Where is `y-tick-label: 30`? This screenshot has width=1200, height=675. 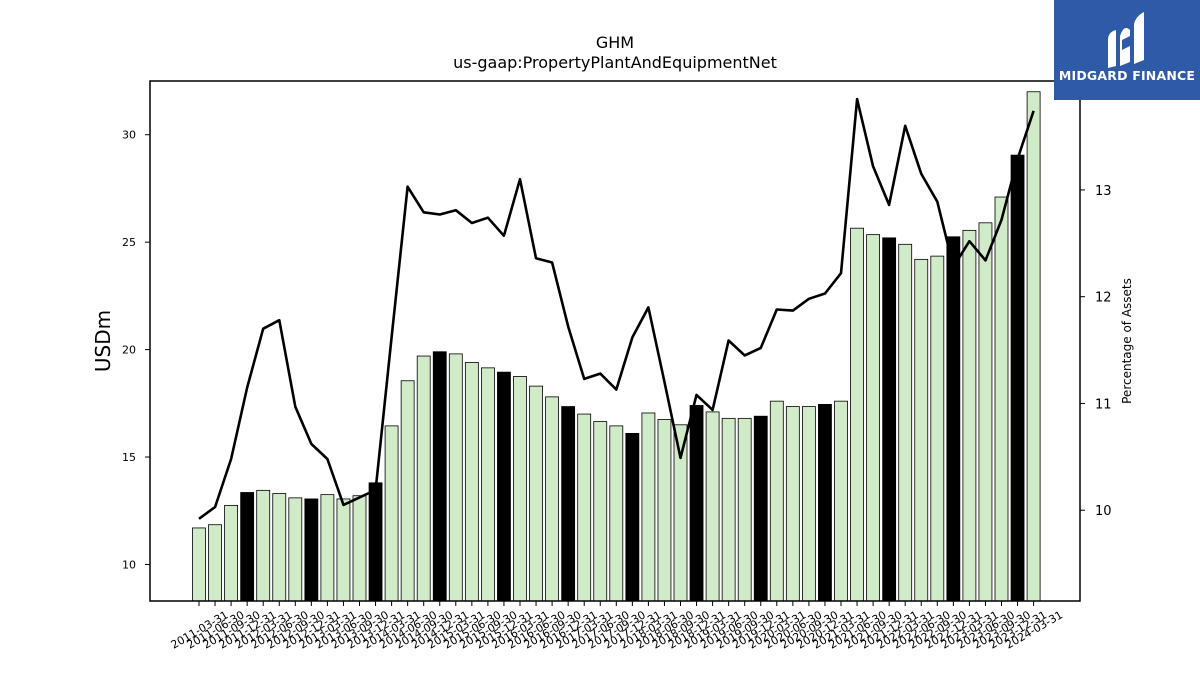
y-tick-label: 30 is located at coordinates (129, 135).